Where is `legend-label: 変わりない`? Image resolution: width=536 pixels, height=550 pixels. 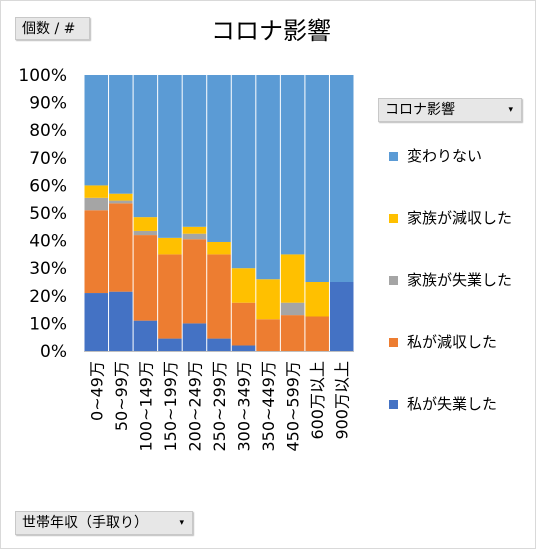 legend-label: 変わりない is located at coordinates (445, 156).